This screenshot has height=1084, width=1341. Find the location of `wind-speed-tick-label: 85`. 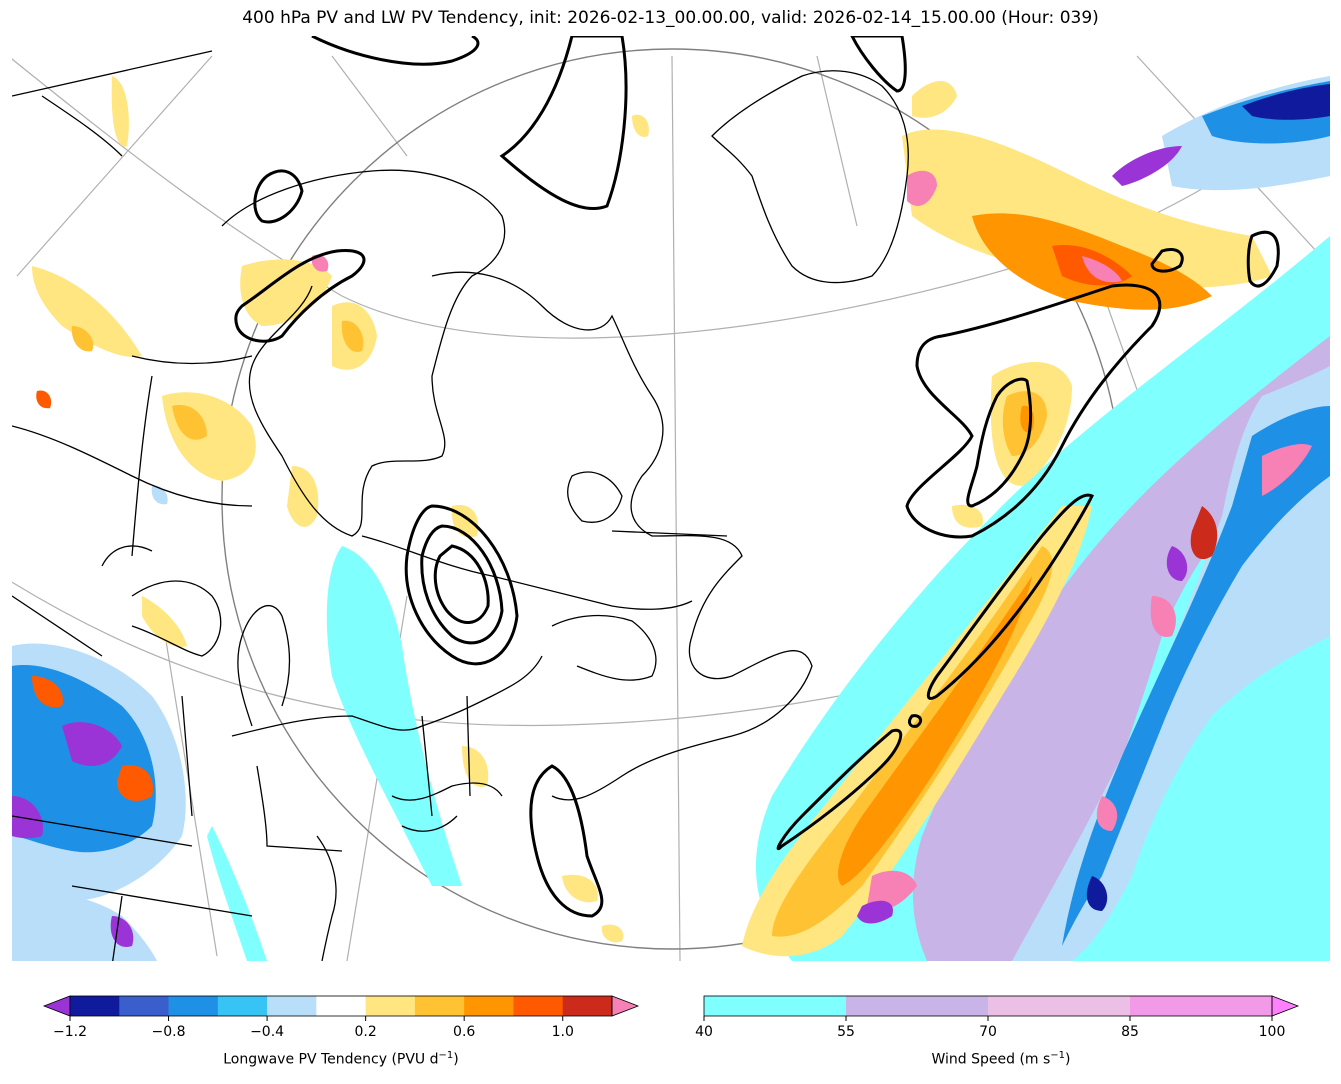

wind-speed-tick-label: 85 is located at coordinates (1130, 1032).